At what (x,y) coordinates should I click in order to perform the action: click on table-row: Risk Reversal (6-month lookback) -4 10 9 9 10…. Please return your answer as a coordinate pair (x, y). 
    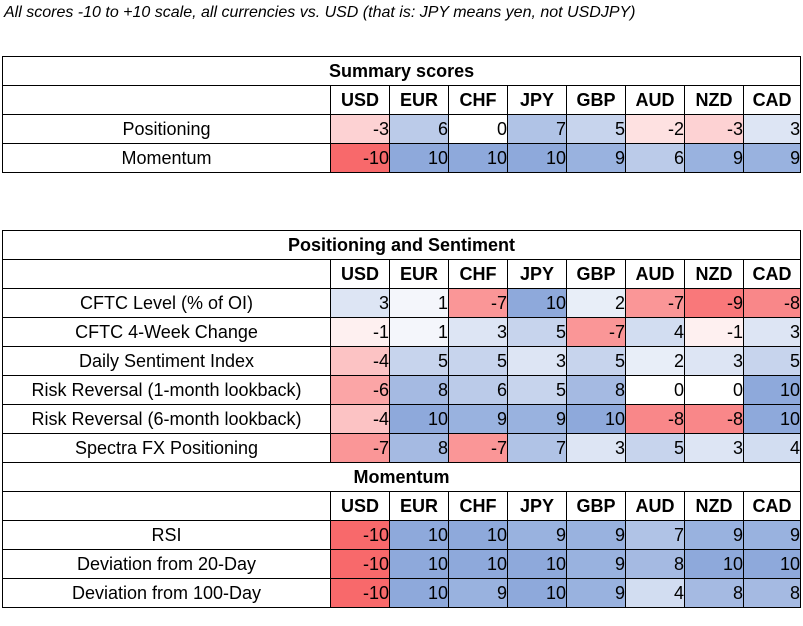
    Looking at the image, I should click on (402, 419).